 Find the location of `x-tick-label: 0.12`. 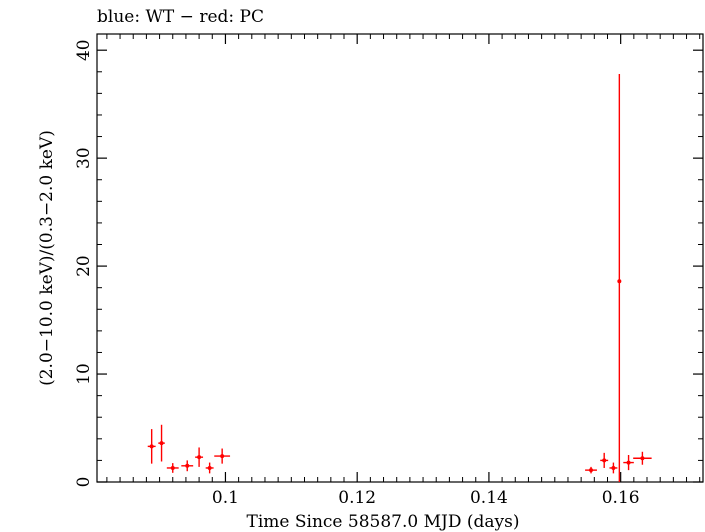

x-tick-label: 0.12 is located at coordinates (357, 498).